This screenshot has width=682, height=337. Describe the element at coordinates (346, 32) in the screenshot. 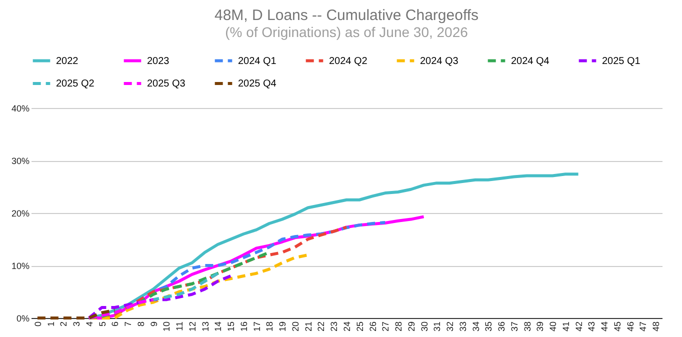

I see `chart-subtitle: (% of Originations) as of June 30, 2026` at that location.